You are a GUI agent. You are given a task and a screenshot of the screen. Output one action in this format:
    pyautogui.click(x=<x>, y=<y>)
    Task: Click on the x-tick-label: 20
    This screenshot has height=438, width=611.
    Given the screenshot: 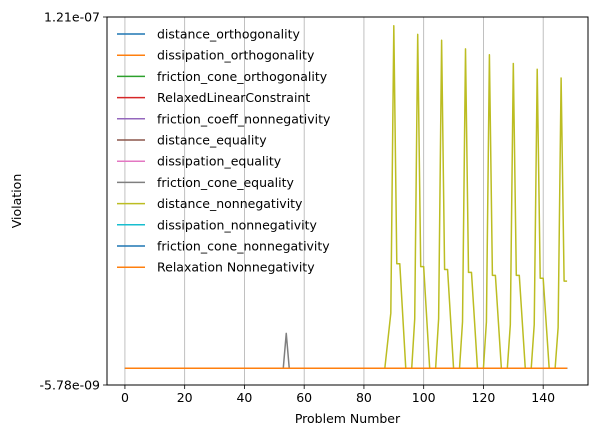 What is the action you would take?
    pyautogui.click(x=185, y=397)
    